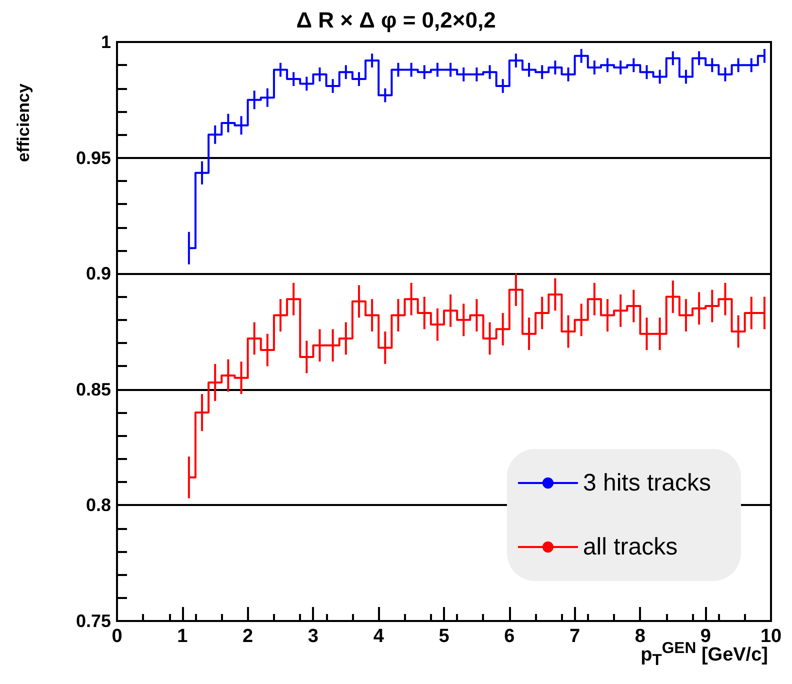 The height and width of the screenshot is (684, 792). I want to click on legend-label: 3 hits tracks, so click(647, 483).